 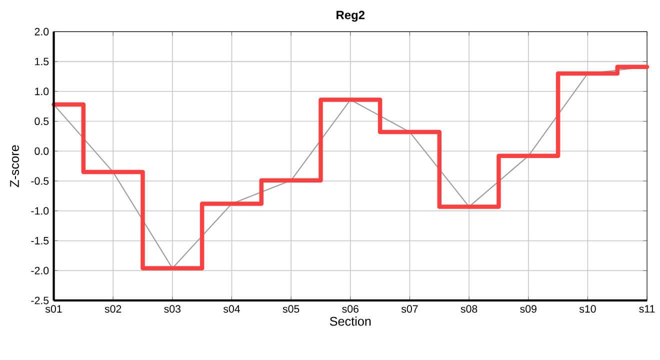 I want to click on x-tick-label: s03, so click(x=172, y=309).